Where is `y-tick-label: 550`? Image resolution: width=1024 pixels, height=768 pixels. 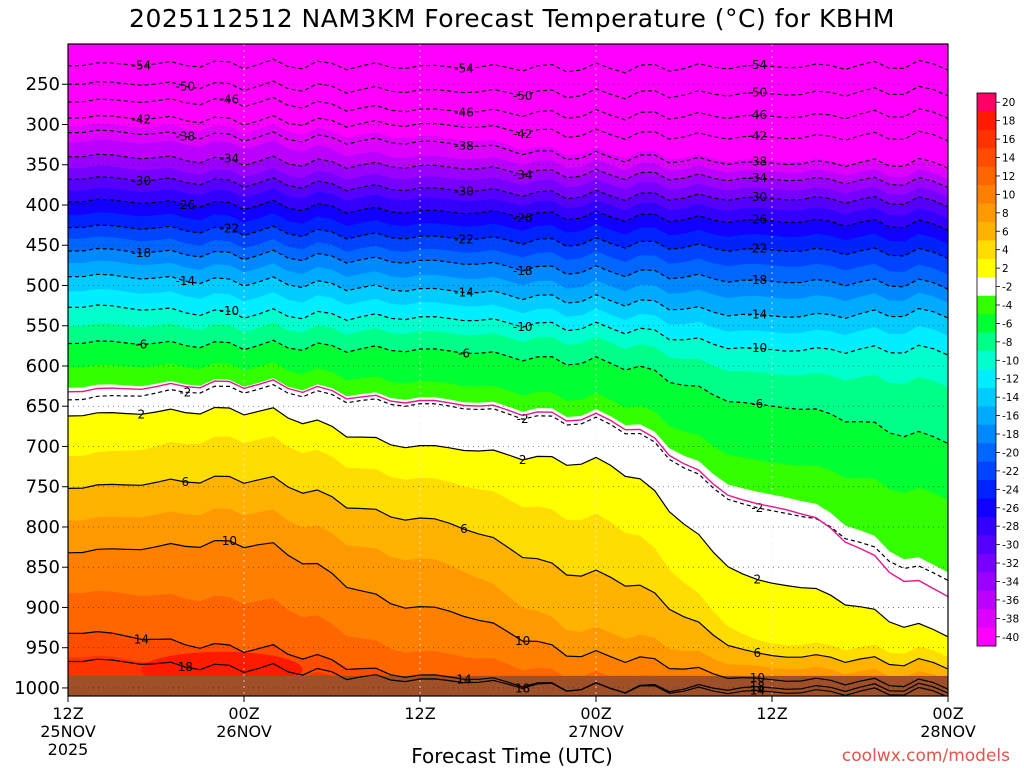 y-tick-label: 550 is located at coordinates (43, 326).